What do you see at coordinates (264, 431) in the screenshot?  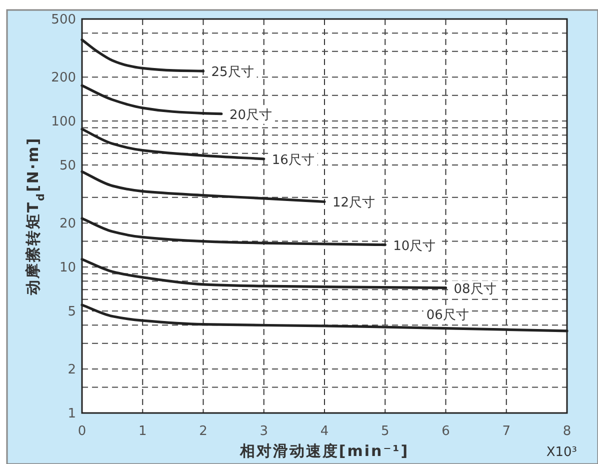 I see `x-tick-label: 3` at bounding box center [264, 431].